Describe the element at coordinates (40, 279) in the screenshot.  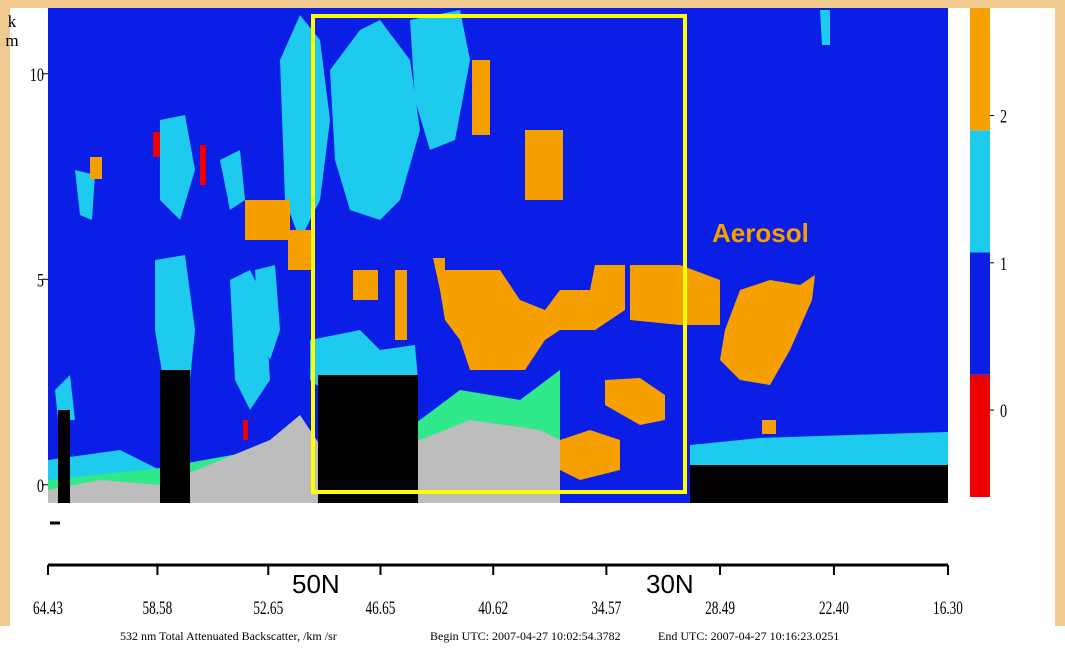
I see `y-tick-label: 5` at that location.